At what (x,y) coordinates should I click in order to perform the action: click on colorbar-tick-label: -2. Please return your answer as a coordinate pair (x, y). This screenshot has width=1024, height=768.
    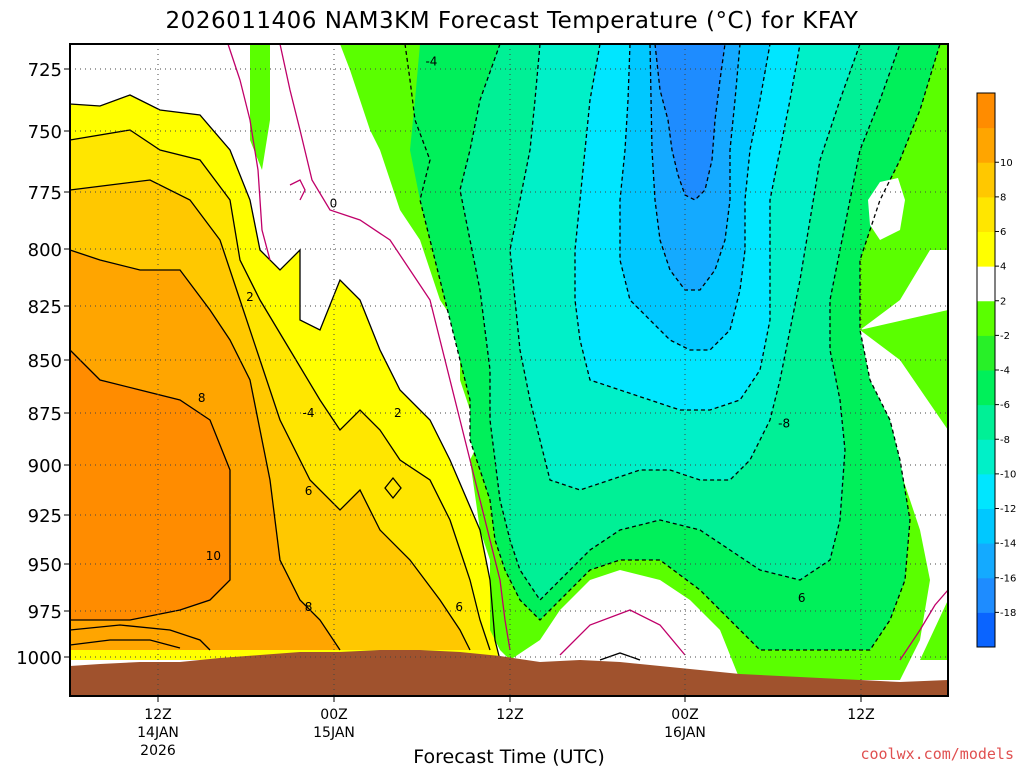
    Looking at the image, I should click on (1005, 336).